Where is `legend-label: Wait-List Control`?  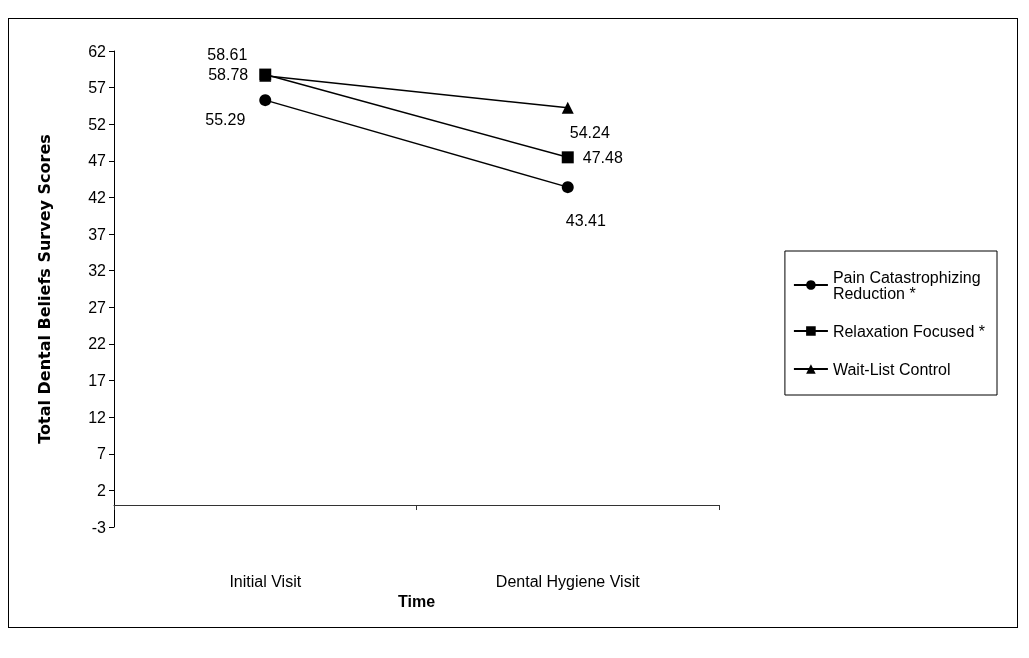 legend-label: Wait-List Control is located at coordinates (891, 369).